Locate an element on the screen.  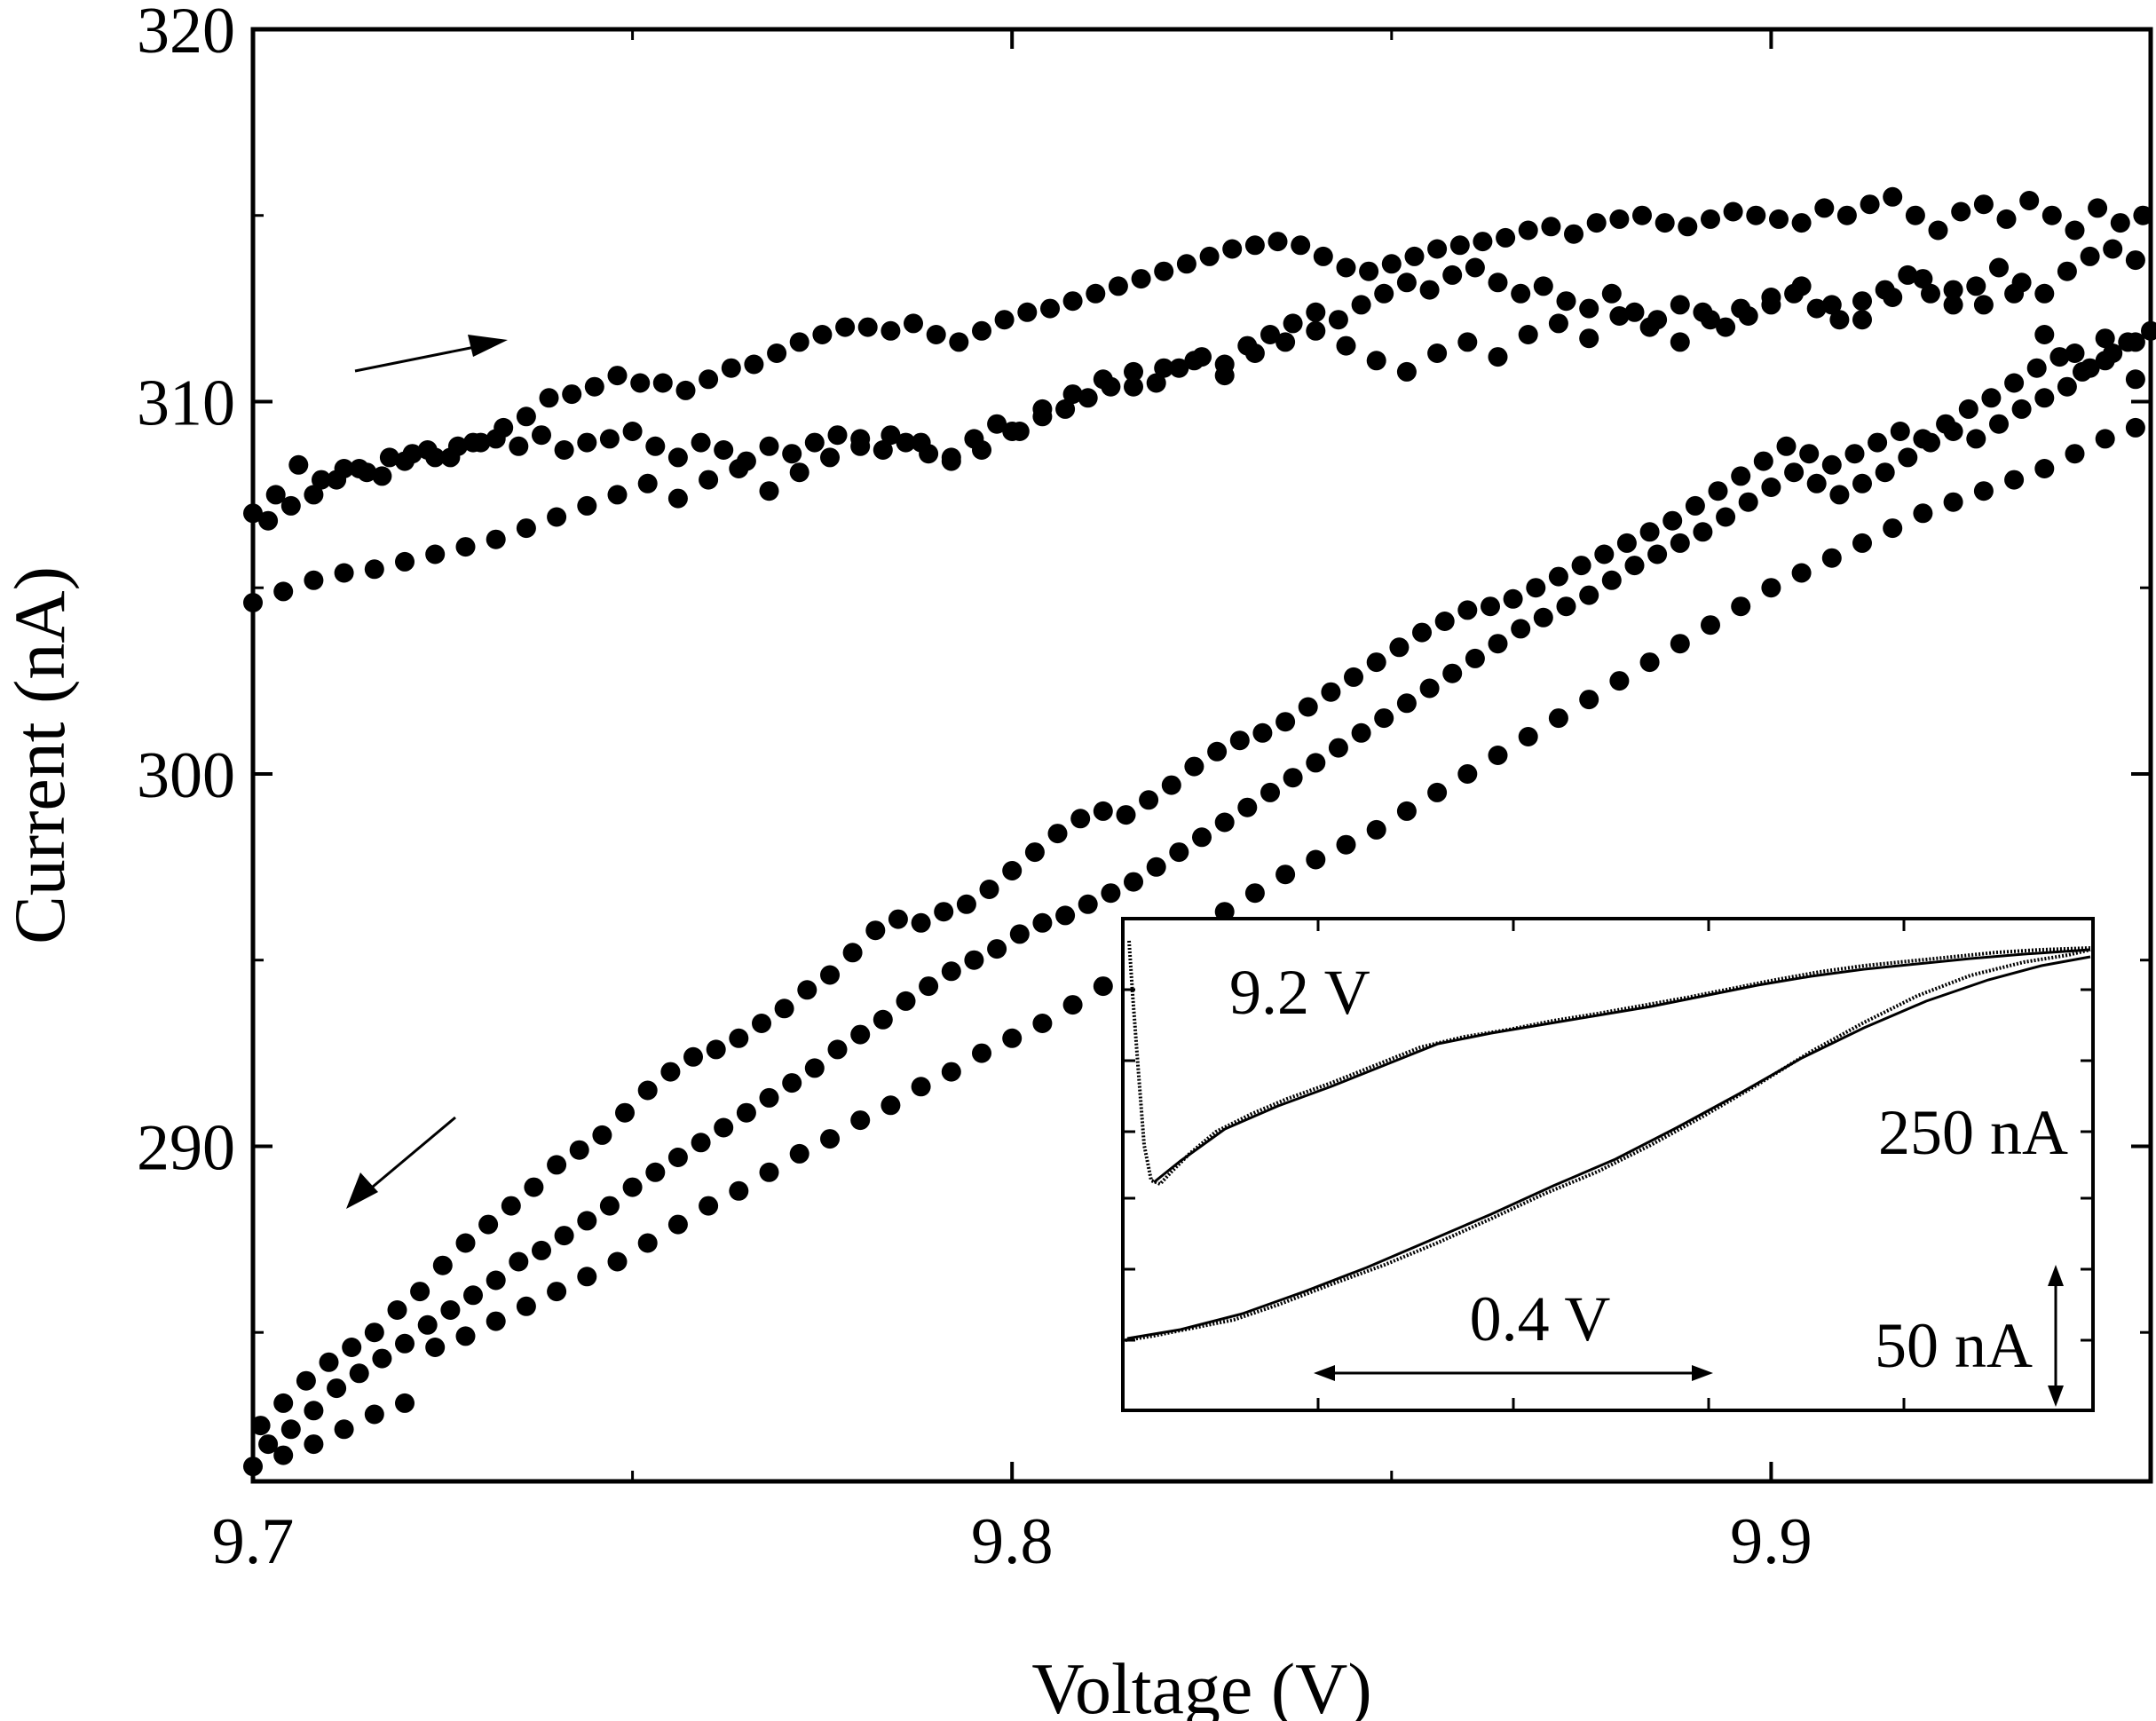
x-tick-label: 9.8 is located at coordinates (1013, 1542).